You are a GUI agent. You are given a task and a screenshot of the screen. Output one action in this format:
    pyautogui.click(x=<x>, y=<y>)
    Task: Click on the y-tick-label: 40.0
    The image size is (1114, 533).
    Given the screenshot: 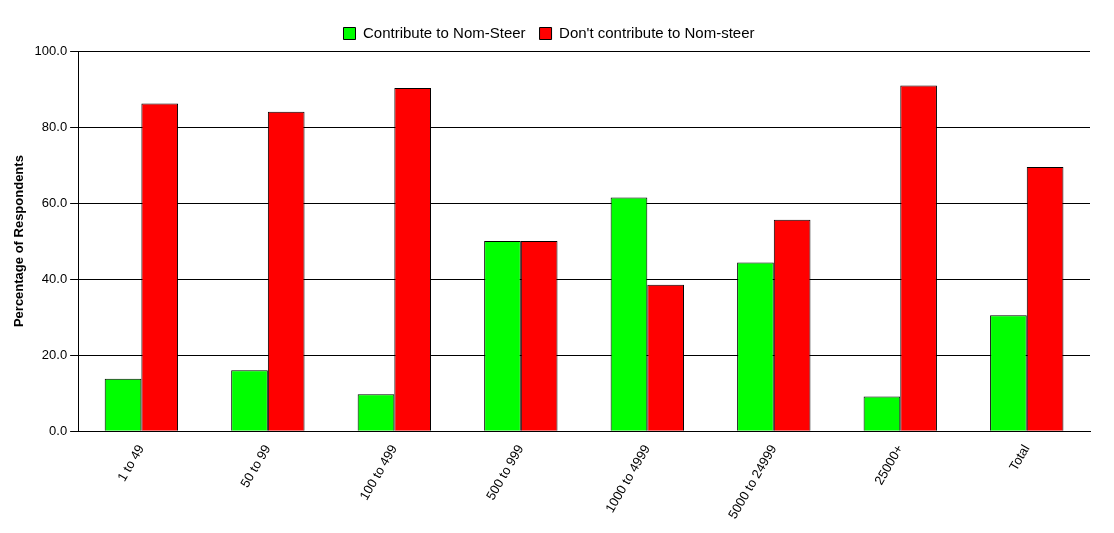 What is the action you would take?
    pyautogui.click(x=54, y=278)
    